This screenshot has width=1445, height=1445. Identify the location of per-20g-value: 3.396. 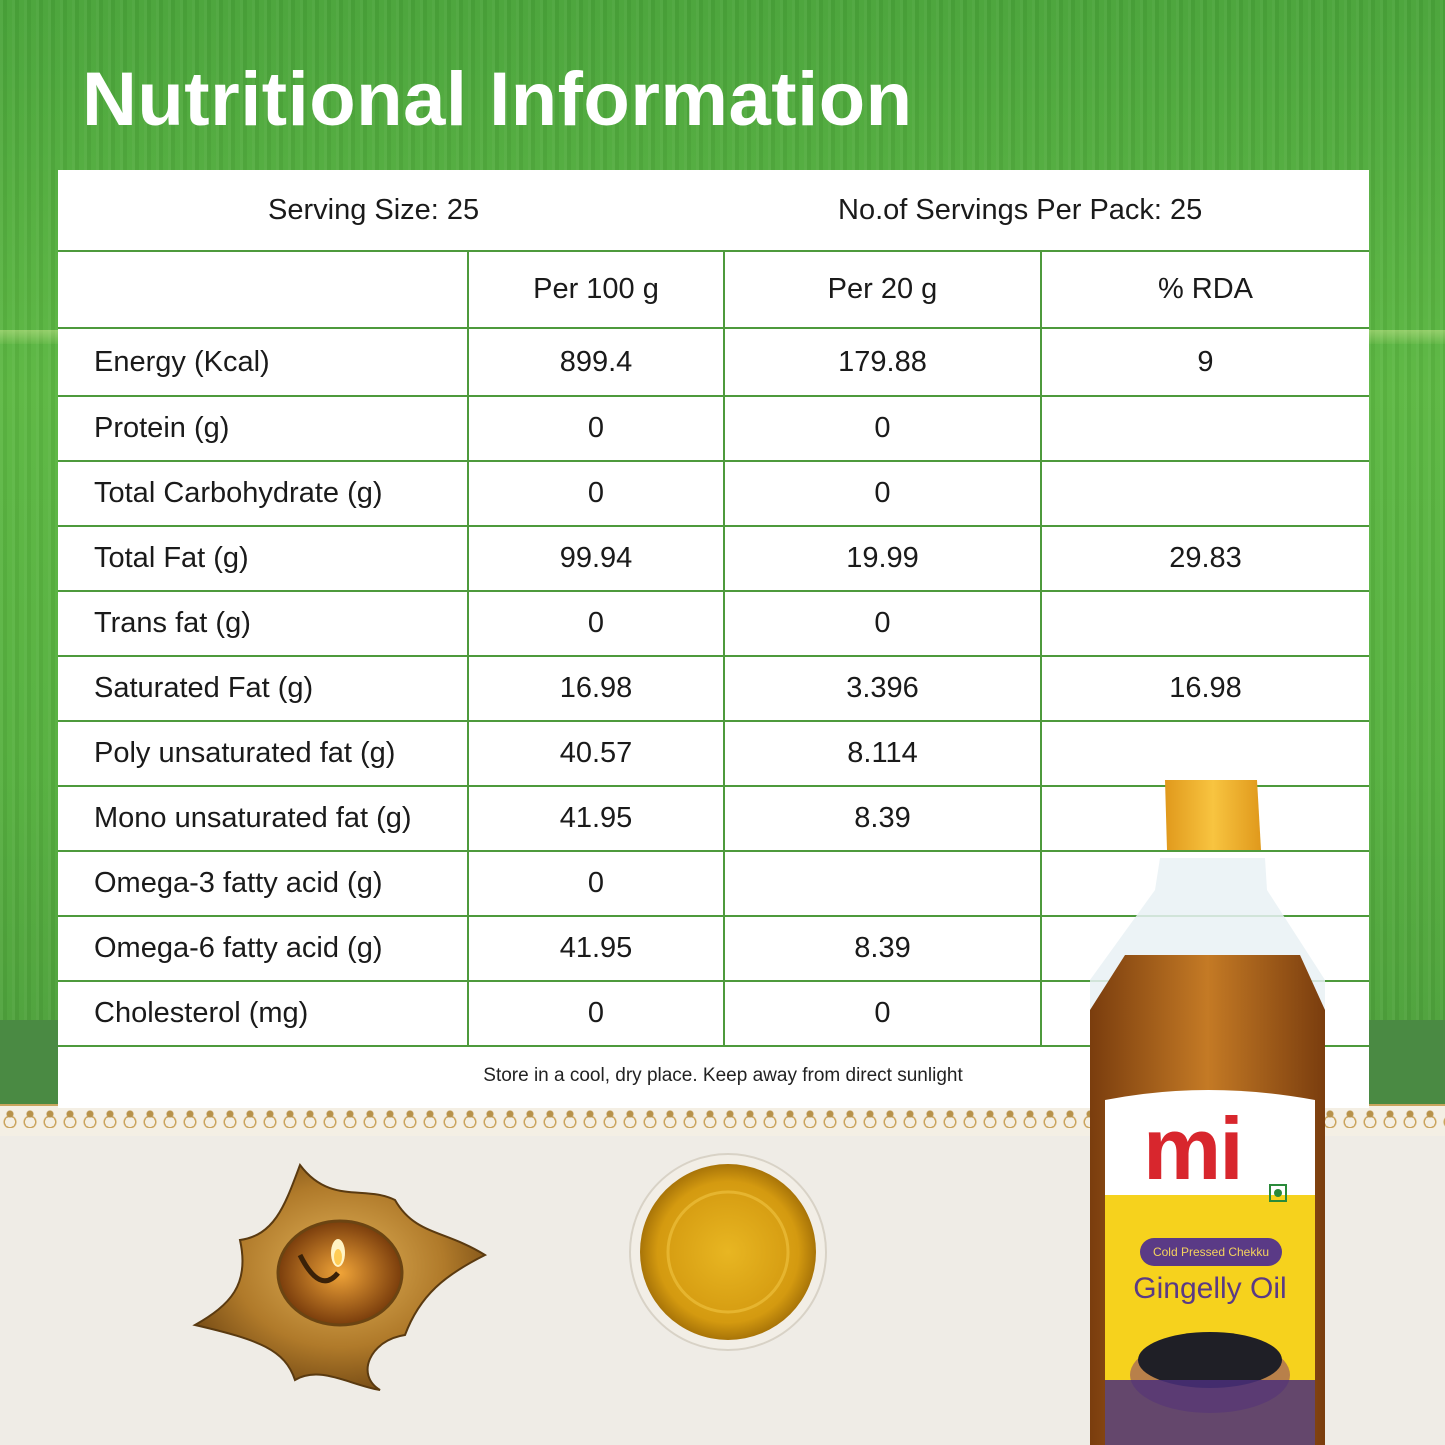
(882, 689).